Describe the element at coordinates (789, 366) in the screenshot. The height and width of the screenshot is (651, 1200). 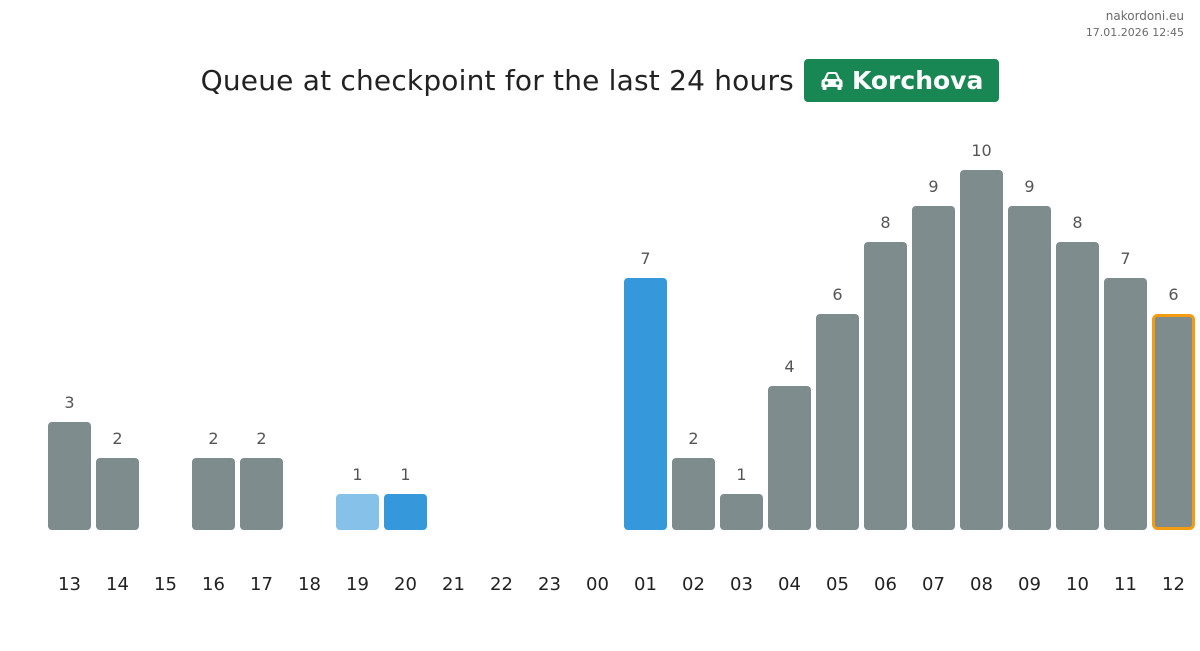
I see `bar-value-label: 4` at that location.